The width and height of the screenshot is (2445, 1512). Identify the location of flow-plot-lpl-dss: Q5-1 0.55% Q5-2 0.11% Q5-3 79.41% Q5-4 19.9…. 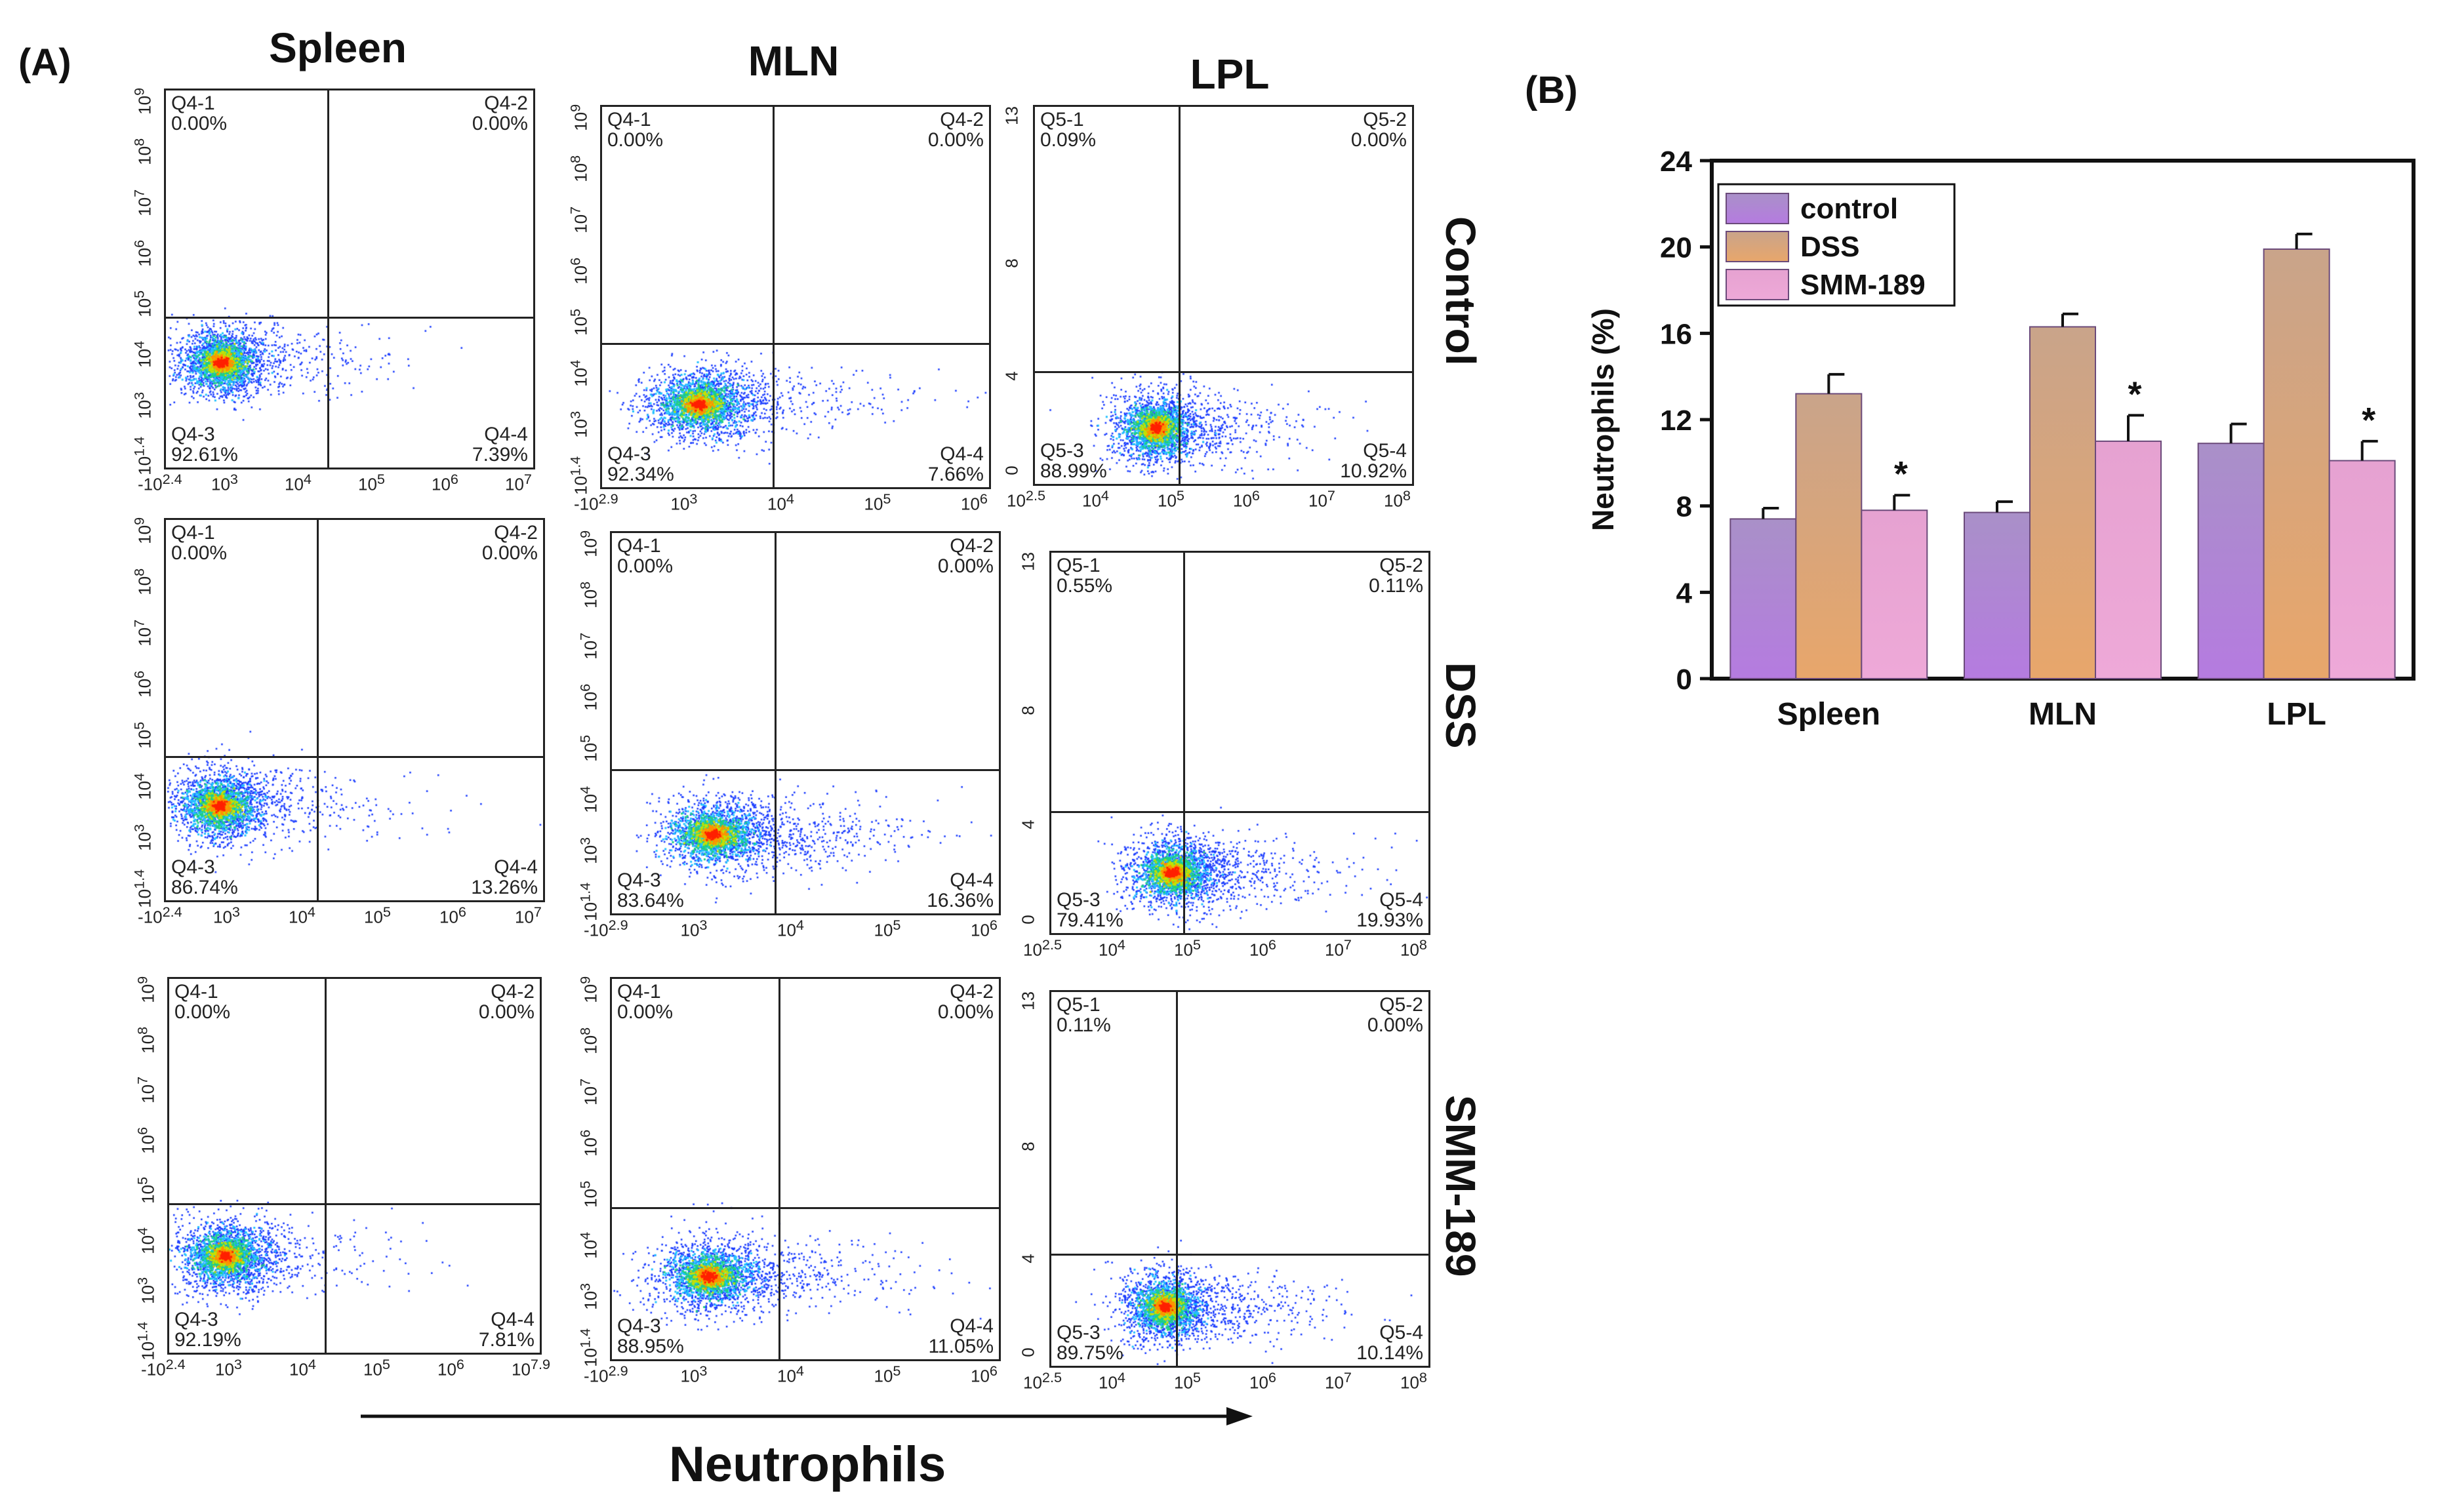
(1239, 743).